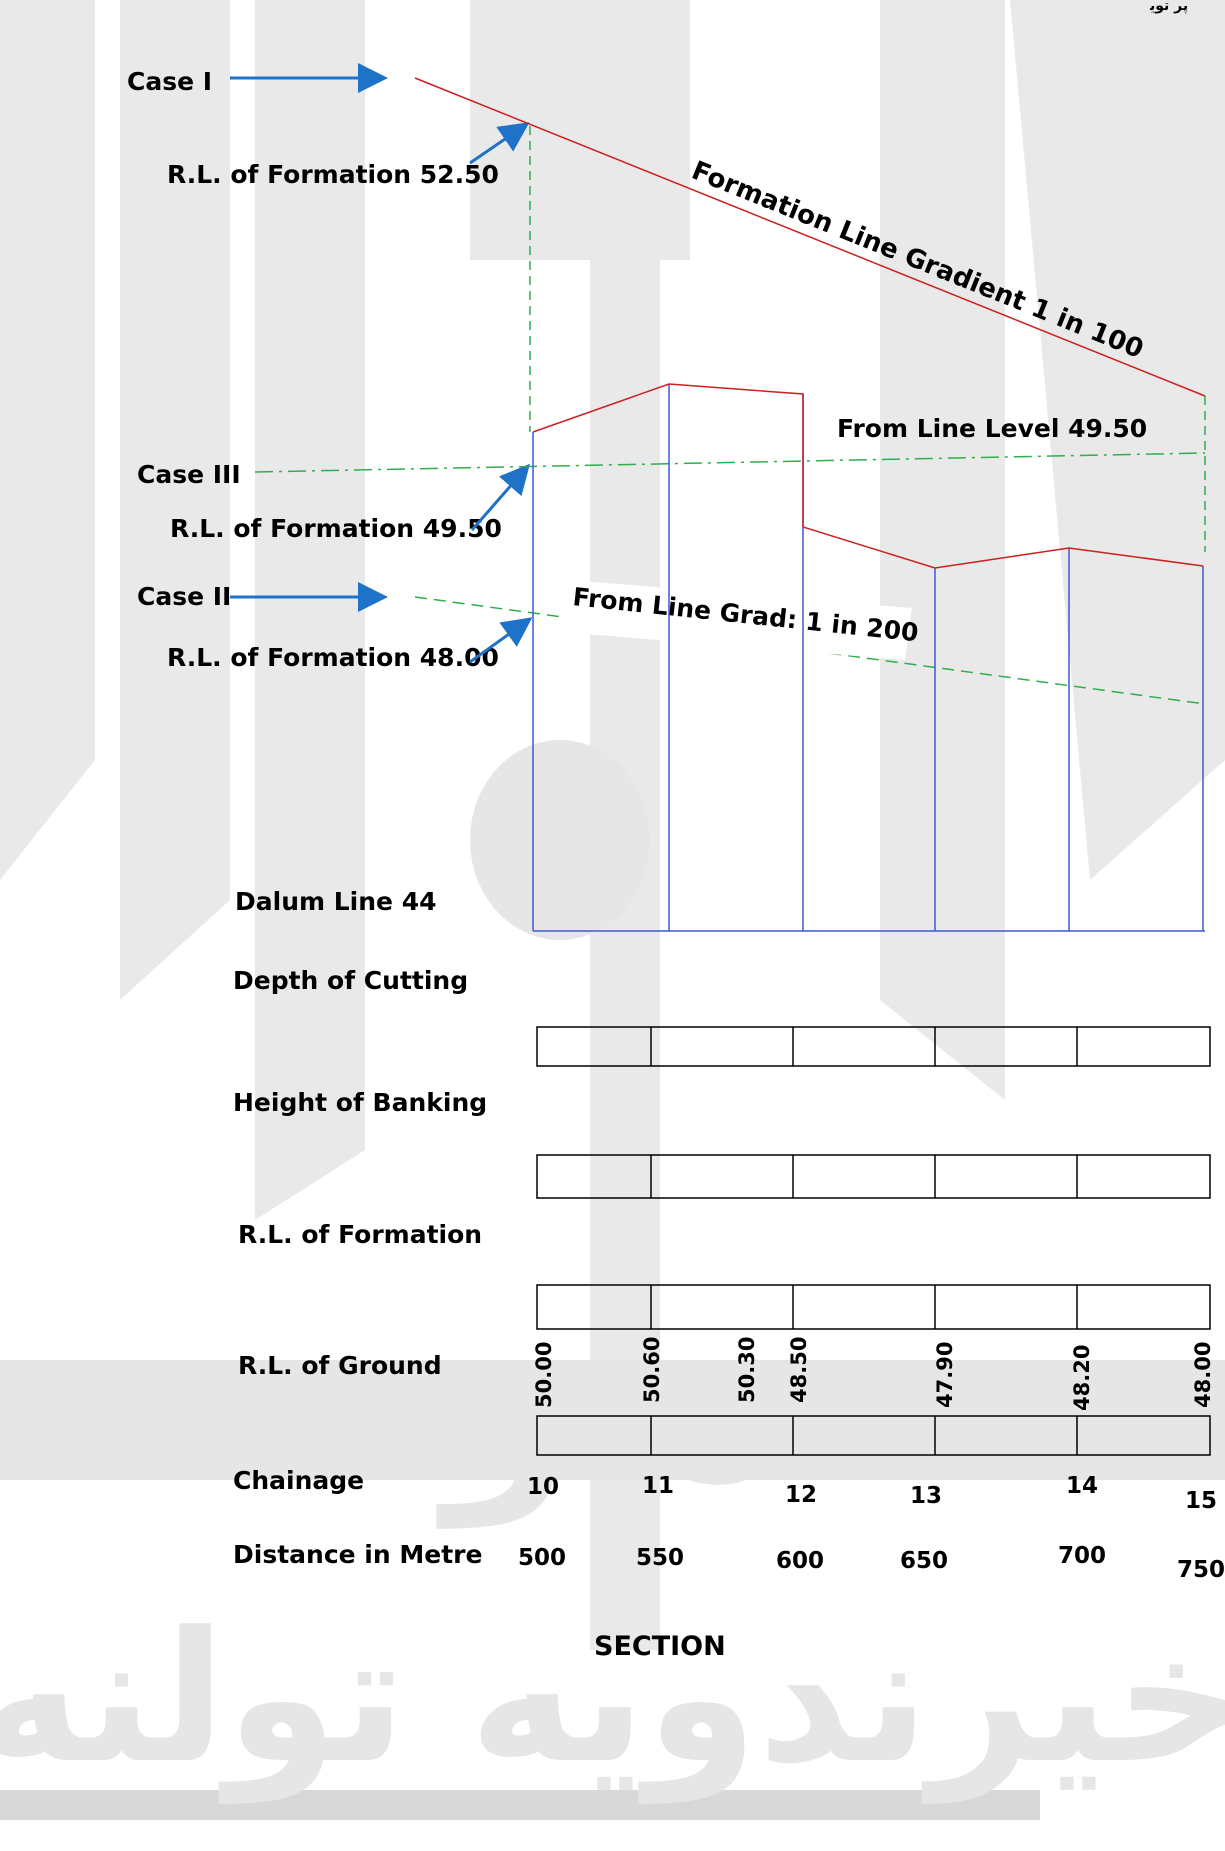  I want to click on ground-level-value: 50.30, so click(747, 1370).